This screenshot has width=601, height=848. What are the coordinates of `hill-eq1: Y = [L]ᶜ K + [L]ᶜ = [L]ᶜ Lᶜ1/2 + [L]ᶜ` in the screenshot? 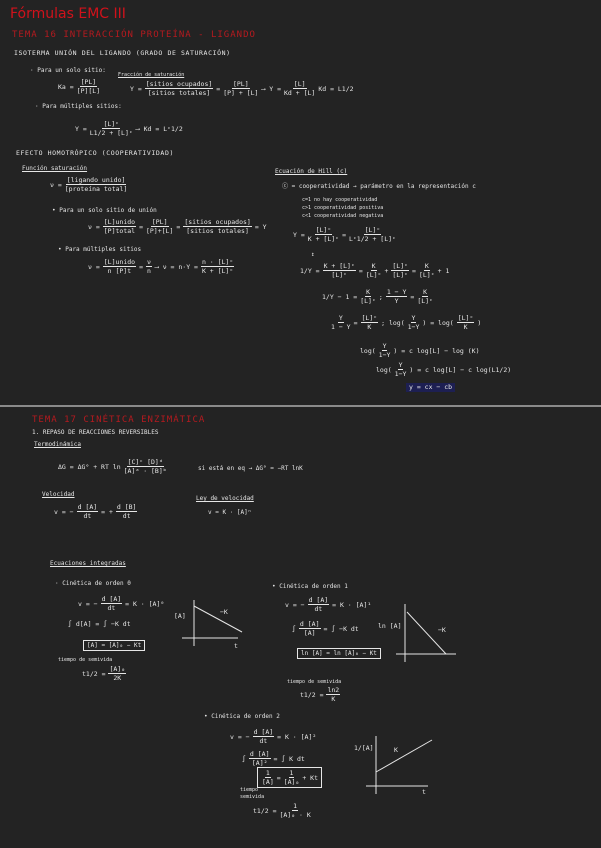 It's located at (345, 234).